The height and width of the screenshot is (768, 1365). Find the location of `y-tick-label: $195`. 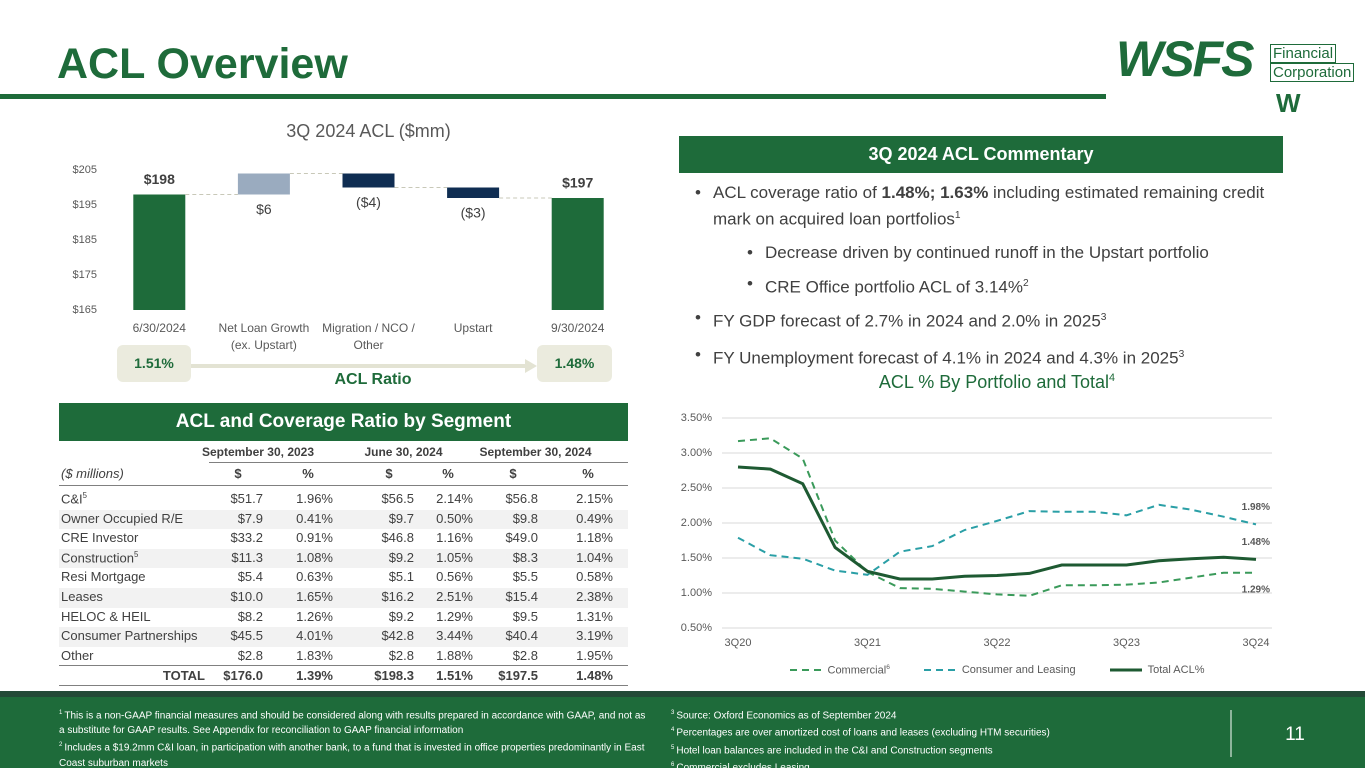

y-tick-label: $195 is located at coordinates (85, 205).